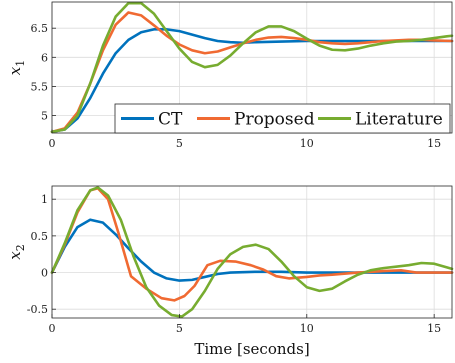  I want to click on y-axis-label: x1, so click(16, 67).